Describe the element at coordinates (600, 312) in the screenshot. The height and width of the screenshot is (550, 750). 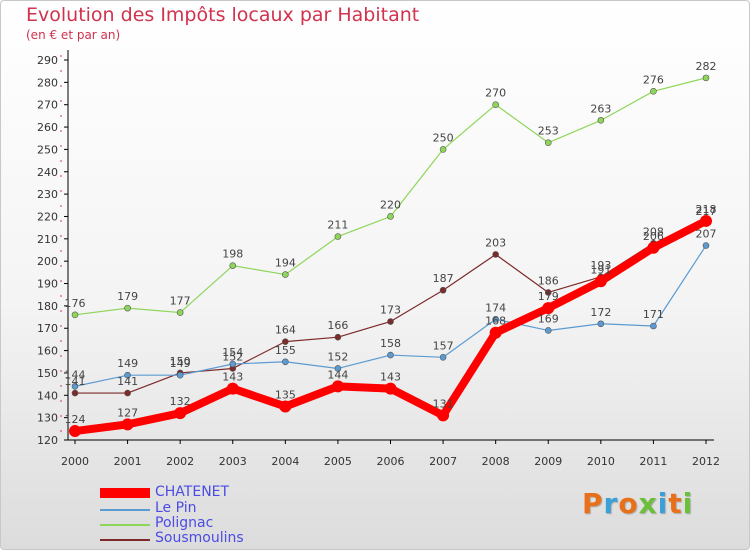
I see `data-label: 172` at that location.